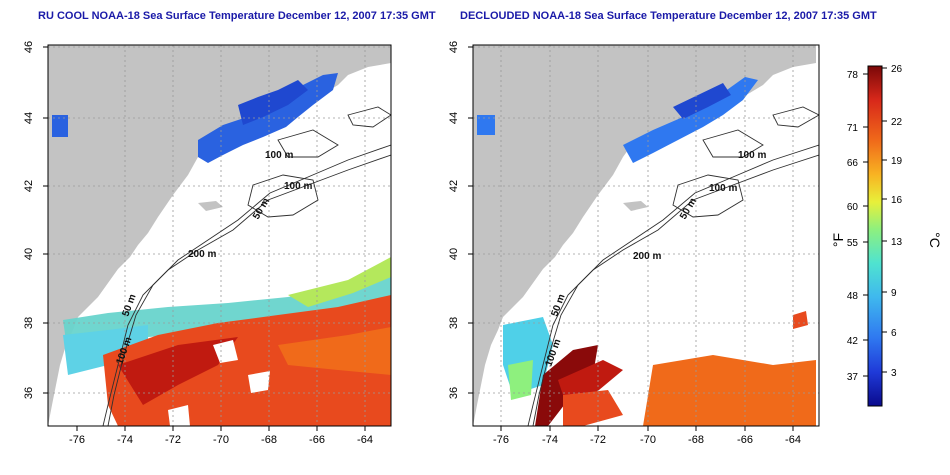 The width and height of the screenshot is (950, 475). What do you see at coordinates (897, 242) in the screenshot?
I see `celsius-tick-label: 13` at bounding box center [897, 242].